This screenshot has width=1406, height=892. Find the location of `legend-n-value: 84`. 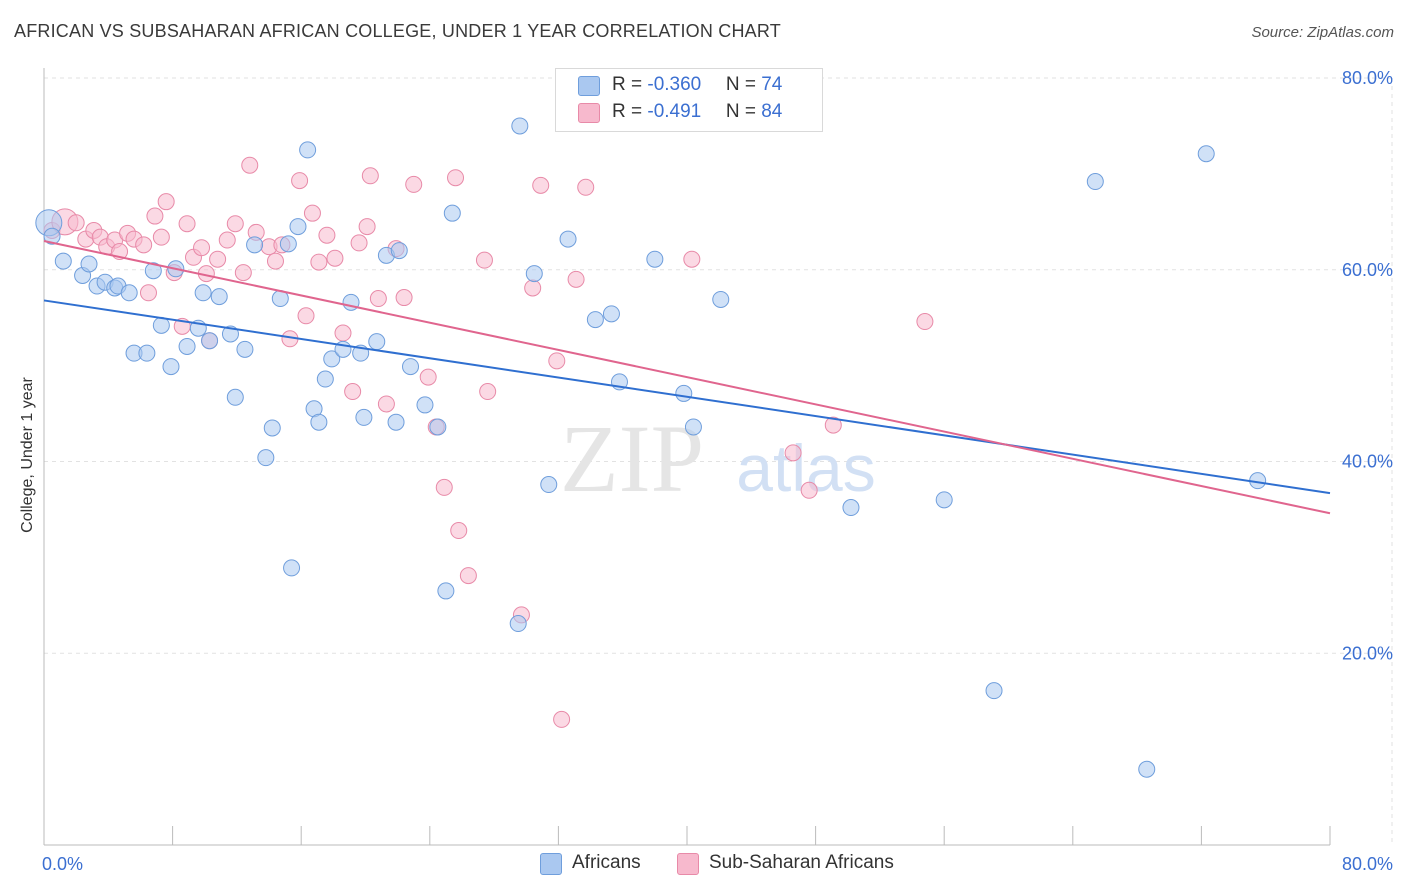

legend-n-value: 84 is located at coordinates (772, 111).